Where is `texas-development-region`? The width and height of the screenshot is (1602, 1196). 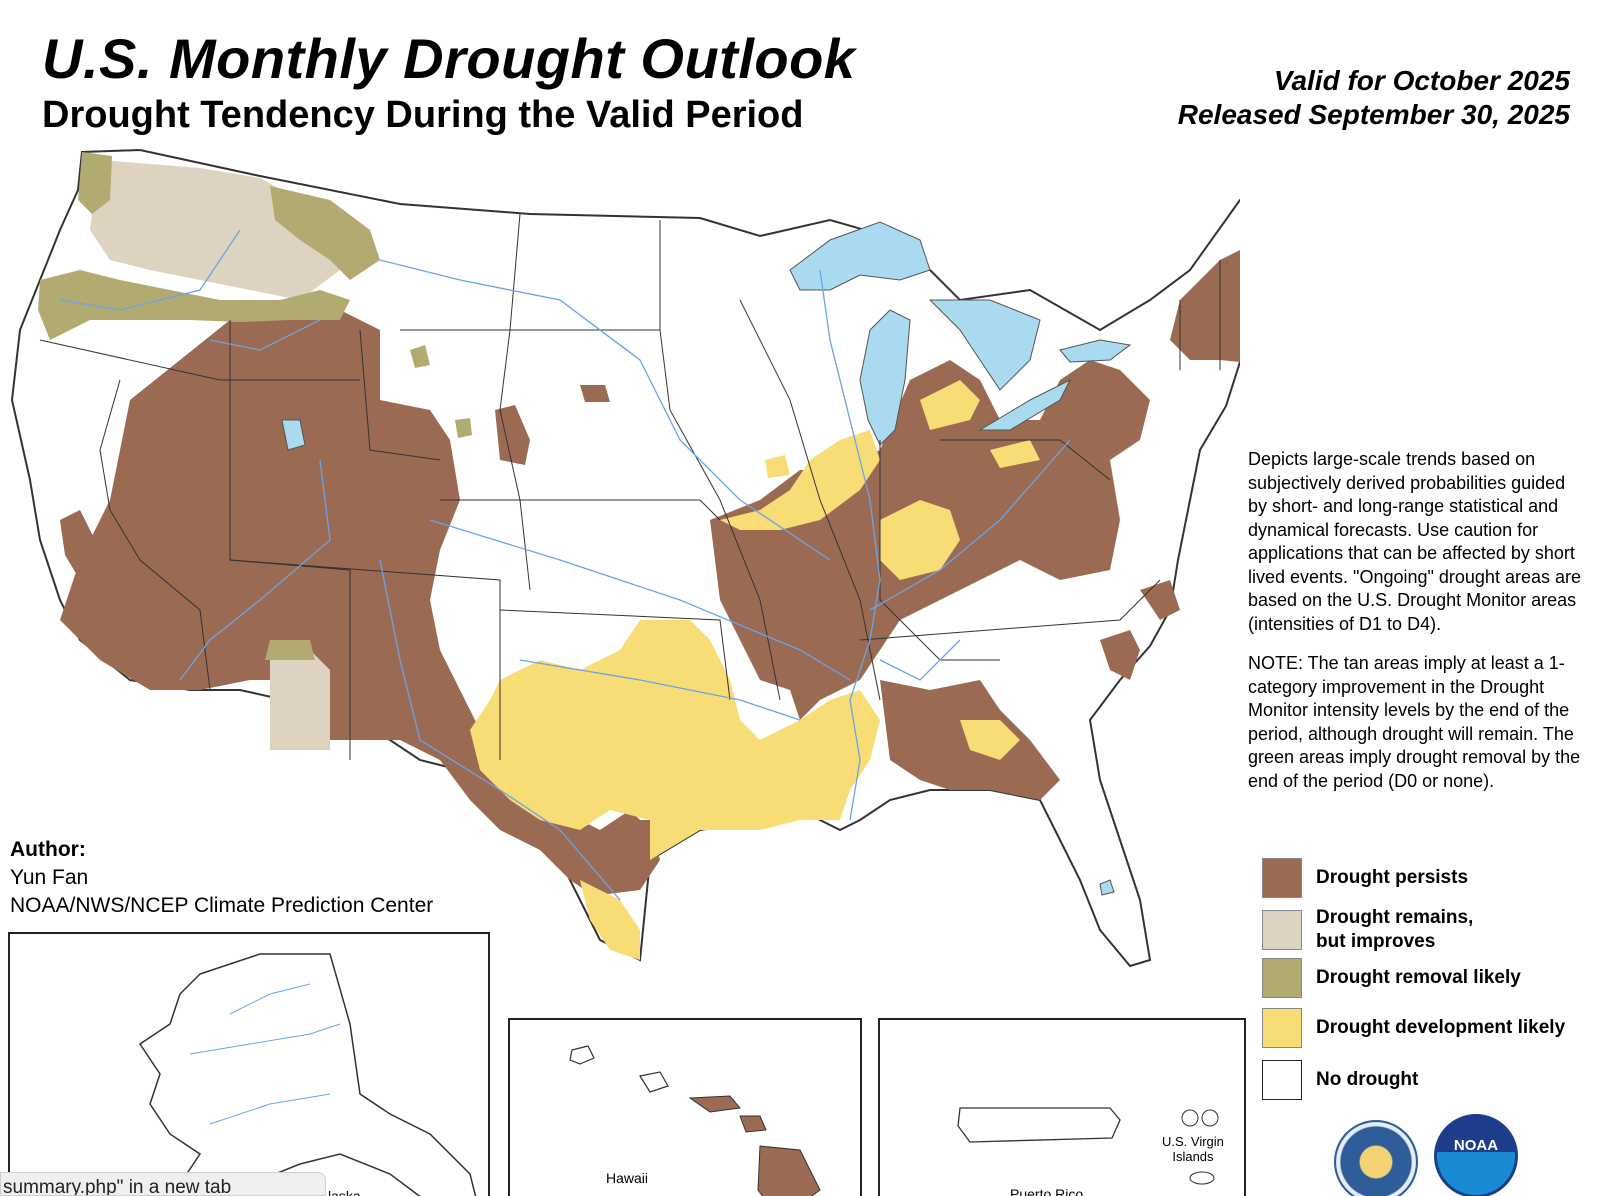
texas-development-region is located at coordinates (675, 740).